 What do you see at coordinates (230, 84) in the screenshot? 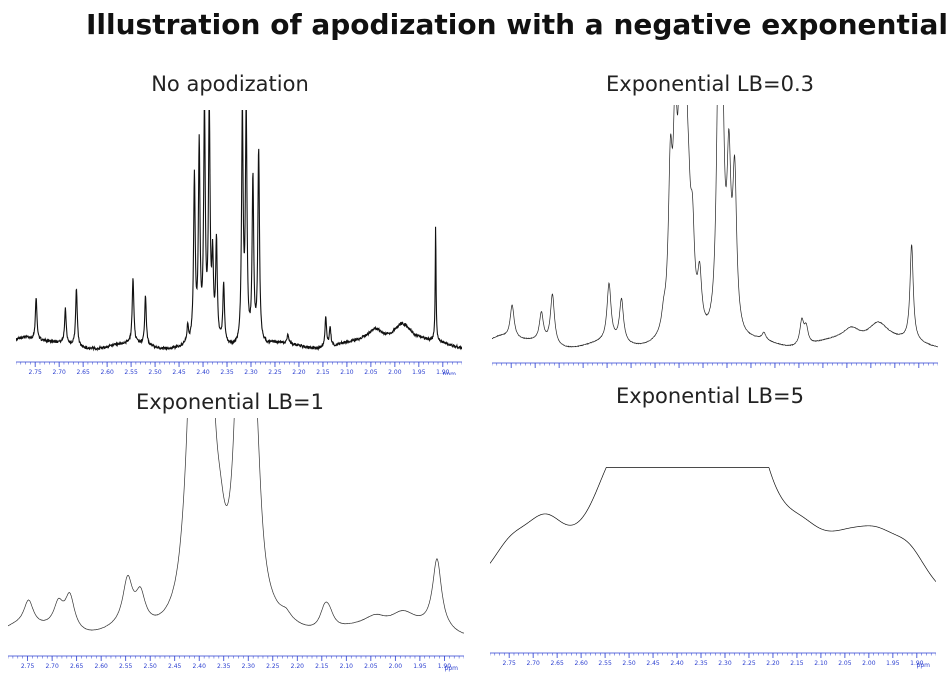
I see `panel-title-no-apodization: No apodization` at bounding box center [230, 84].